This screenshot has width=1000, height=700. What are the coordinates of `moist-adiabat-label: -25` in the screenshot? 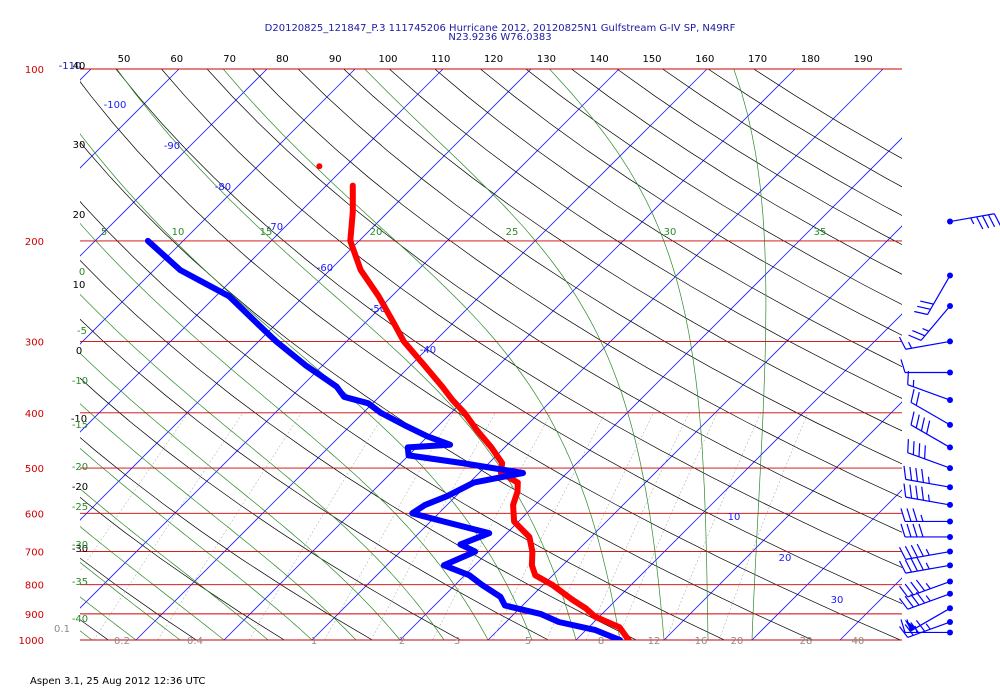 It's located at (80, 507).